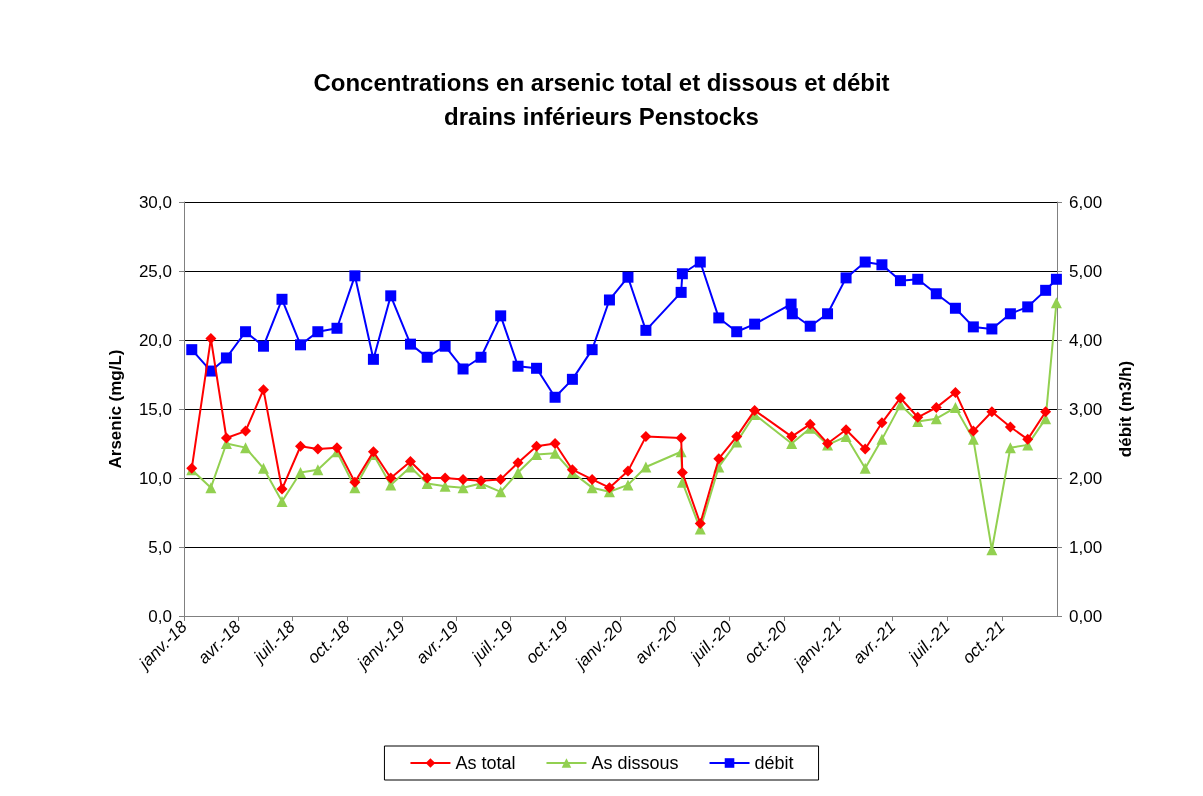  Describe the element at coordinates (155, 409) in the screenshot. I see `y-tick-label: 15,0` at that location.